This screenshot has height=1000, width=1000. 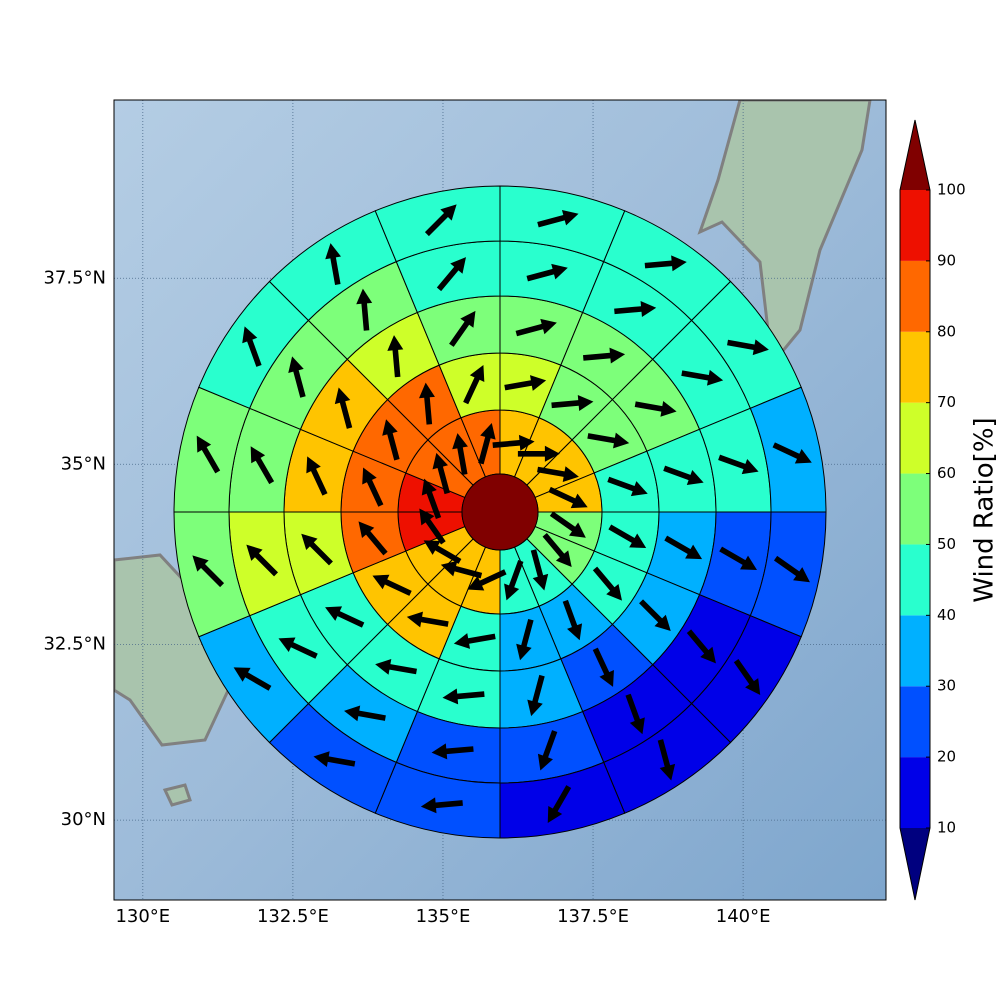 I want to click on colorbar-tick-label: 70, so click(x=946, y=402).